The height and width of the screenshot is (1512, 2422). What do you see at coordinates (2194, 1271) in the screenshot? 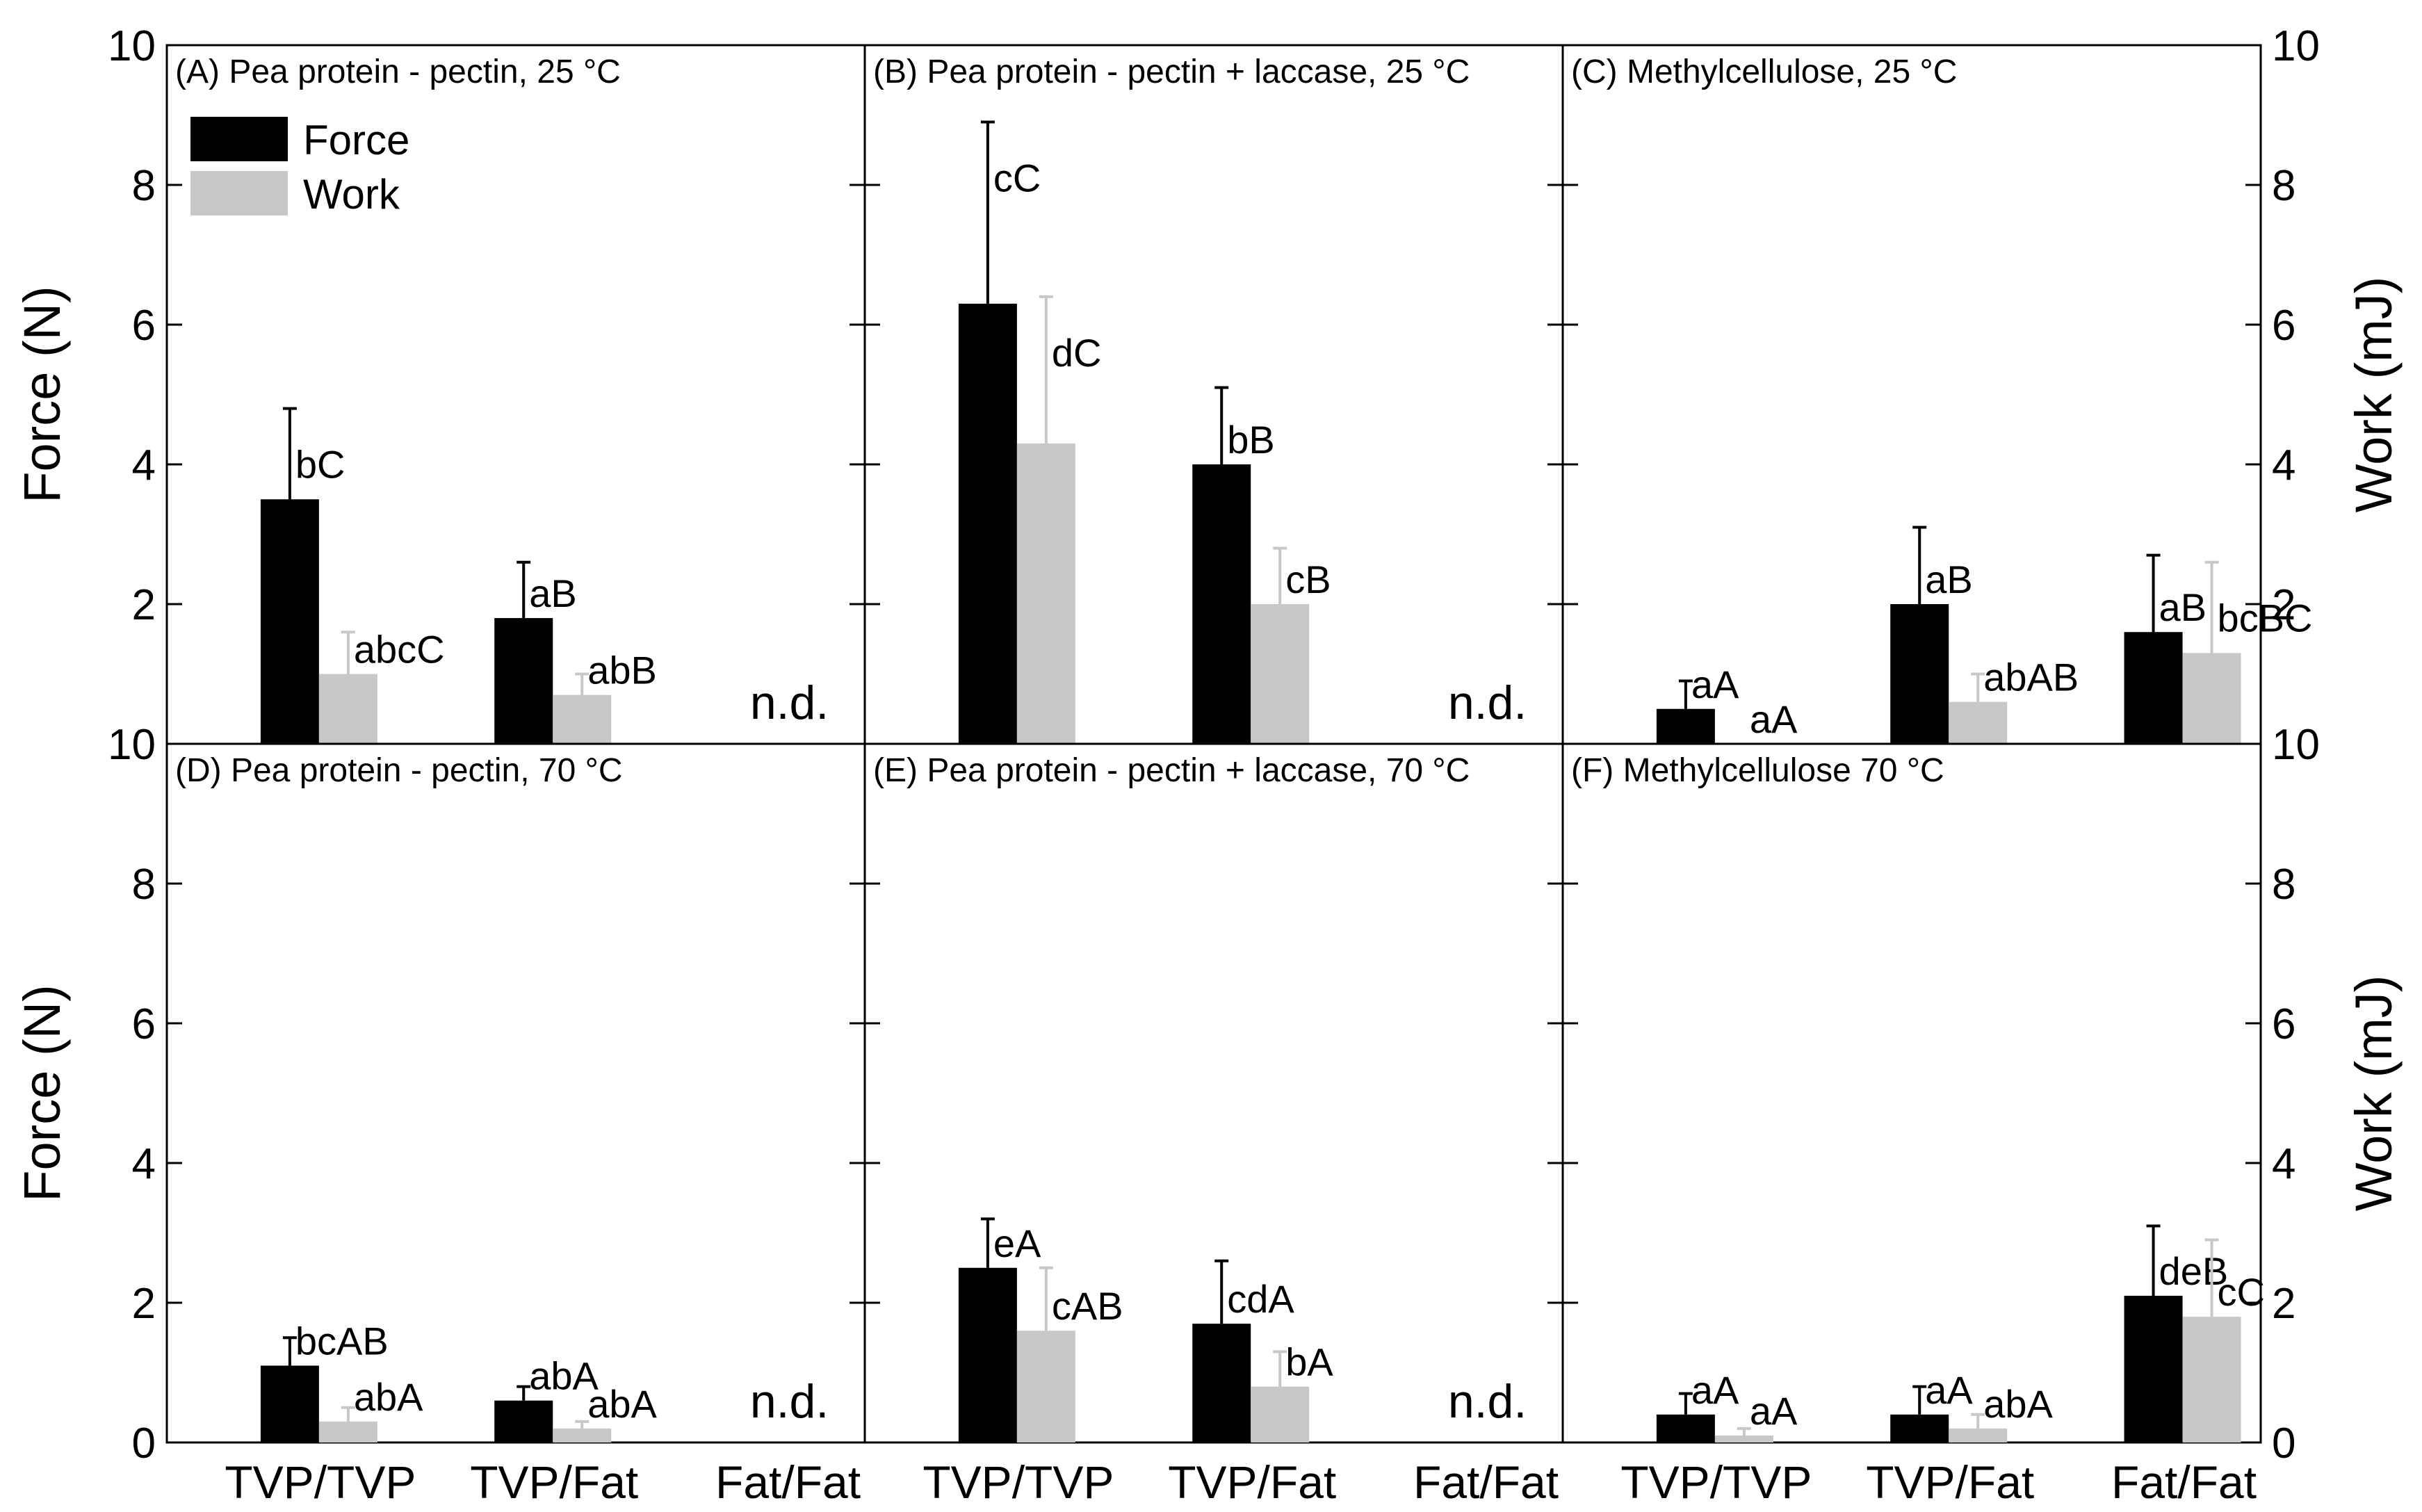
I see `force-significance-label: deB` at bounding box center [2194, 1271].